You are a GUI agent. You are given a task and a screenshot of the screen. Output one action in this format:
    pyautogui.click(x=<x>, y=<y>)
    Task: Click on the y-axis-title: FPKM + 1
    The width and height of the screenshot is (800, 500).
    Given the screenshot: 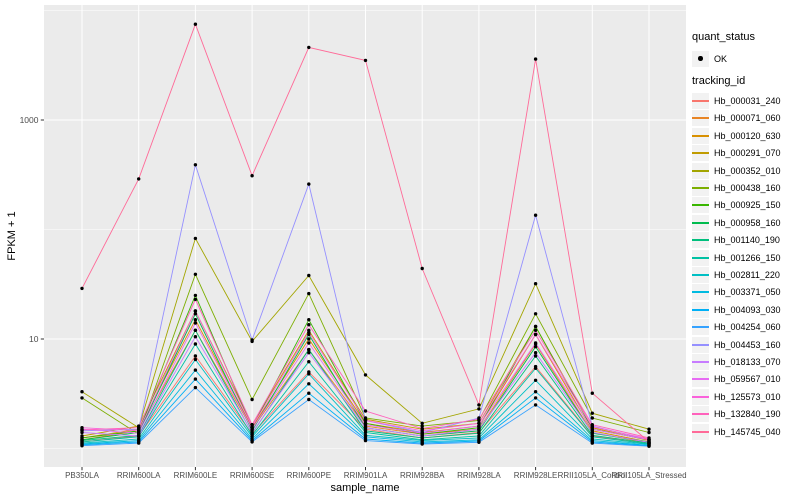 What is the action you would take?
    pyautogui.click(x=12, y=235)
    